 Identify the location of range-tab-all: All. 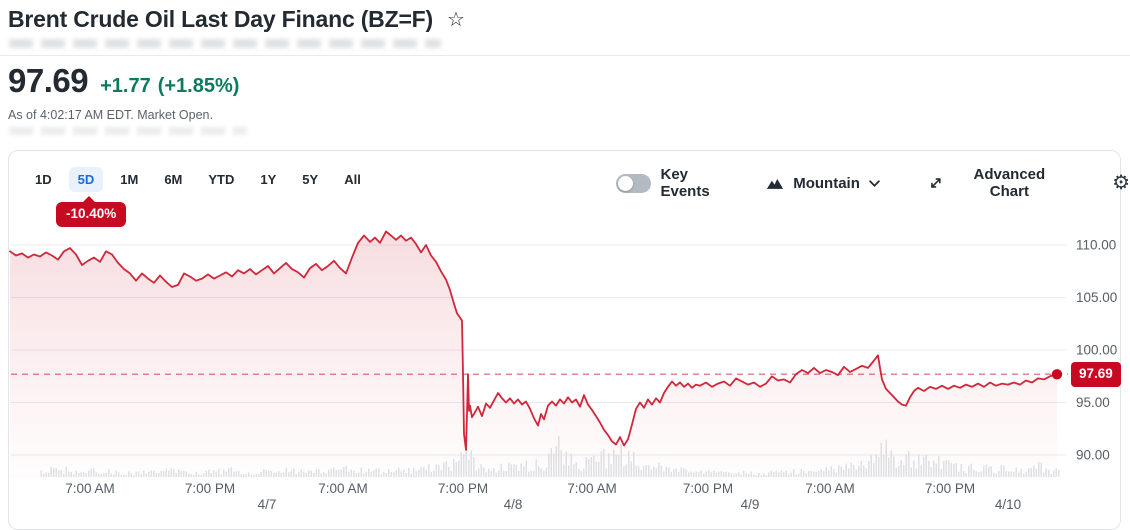
(352, 179).